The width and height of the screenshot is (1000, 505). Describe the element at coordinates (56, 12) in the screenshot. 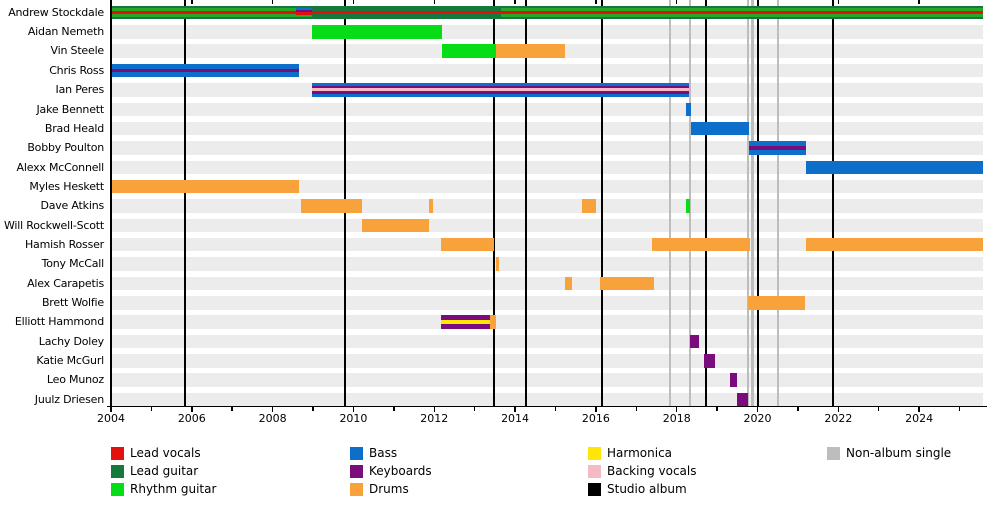

I see `member-label: Andrew Stockdale` at that location.